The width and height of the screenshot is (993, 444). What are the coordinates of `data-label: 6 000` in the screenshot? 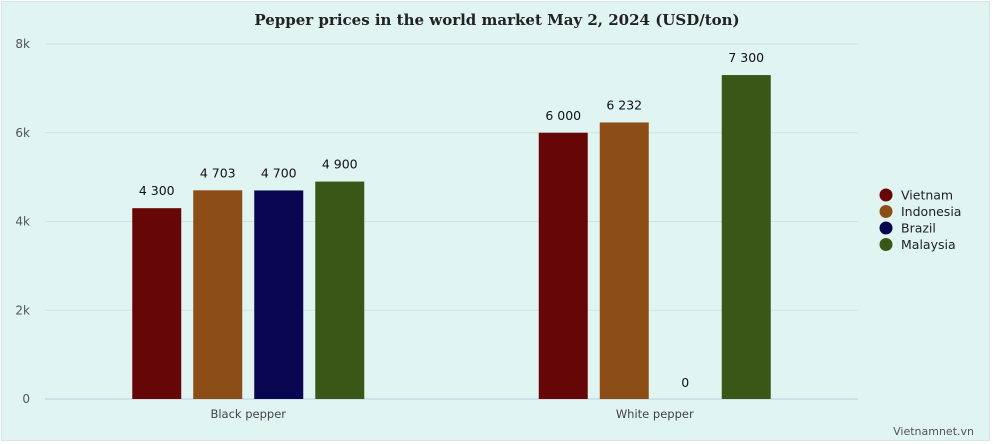 It's located at (563, 115).